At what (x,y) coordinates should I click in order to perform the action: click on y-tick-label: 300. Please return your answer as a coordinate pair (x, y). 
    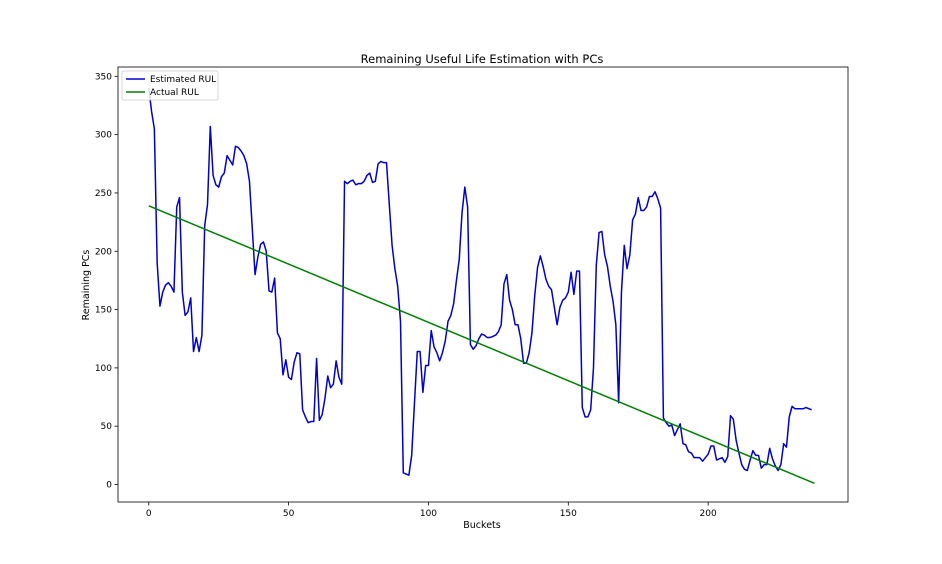
    Looking at the image, I should click on (103, 136).